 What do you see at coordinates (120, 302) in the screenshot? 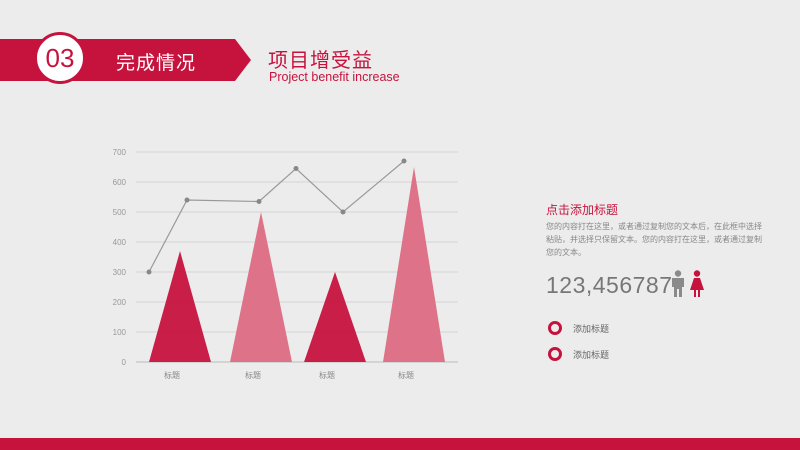
I see `y-tick-label: 200` at bounding box center [120, 302].